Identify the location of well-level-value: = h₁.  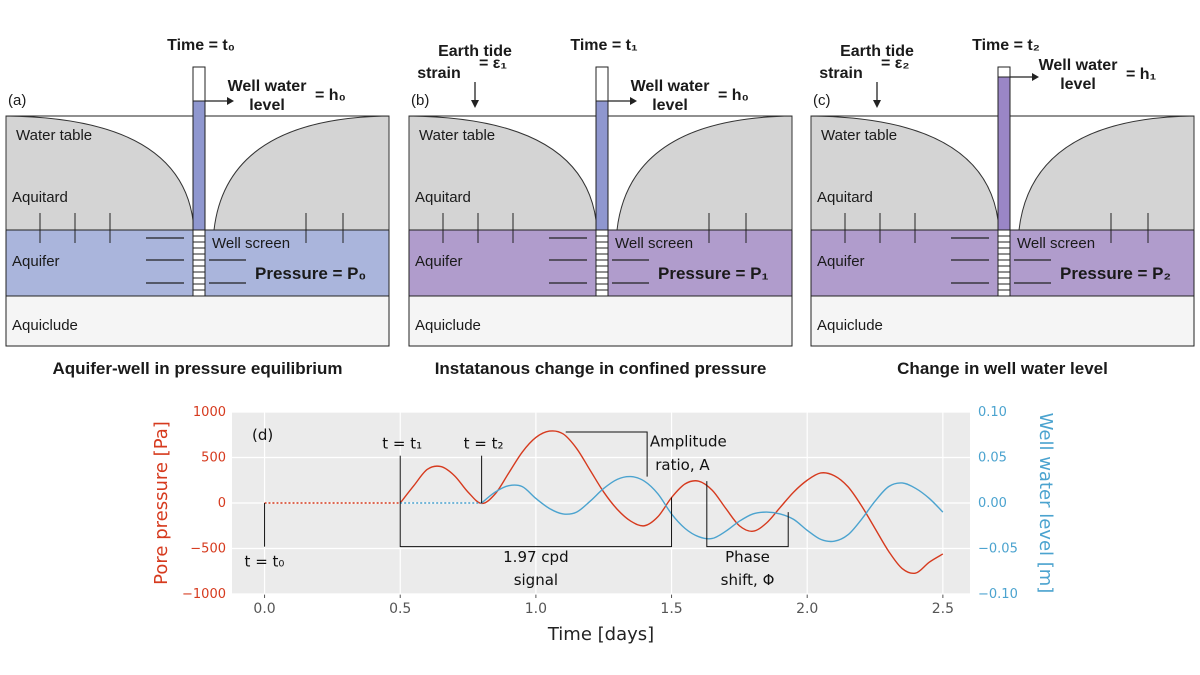
(1141, 74).